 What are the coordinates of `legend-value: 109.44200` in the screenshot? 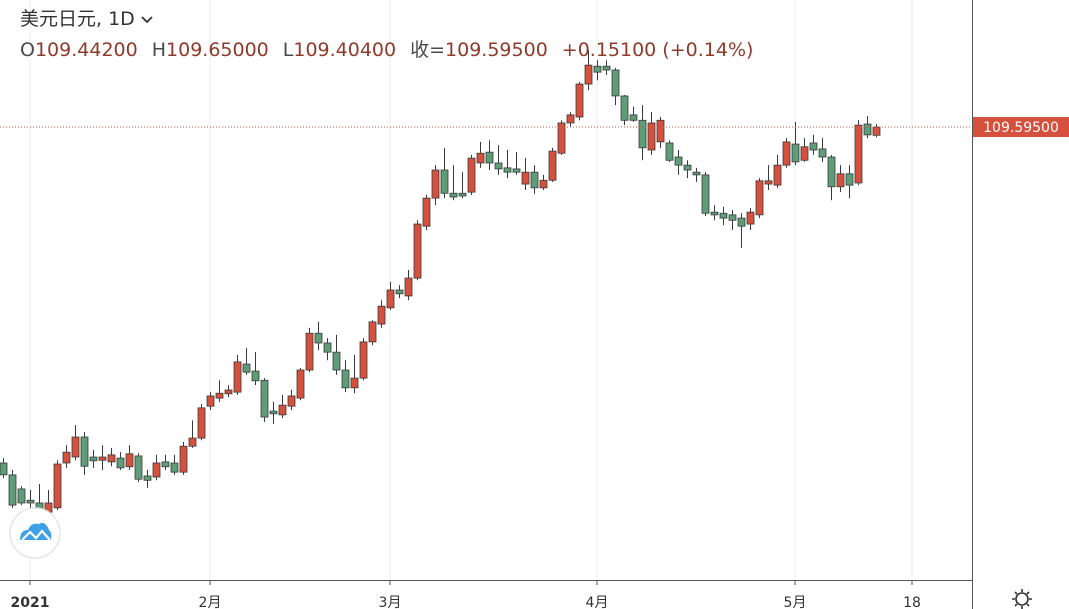 It's located at (86, 50).